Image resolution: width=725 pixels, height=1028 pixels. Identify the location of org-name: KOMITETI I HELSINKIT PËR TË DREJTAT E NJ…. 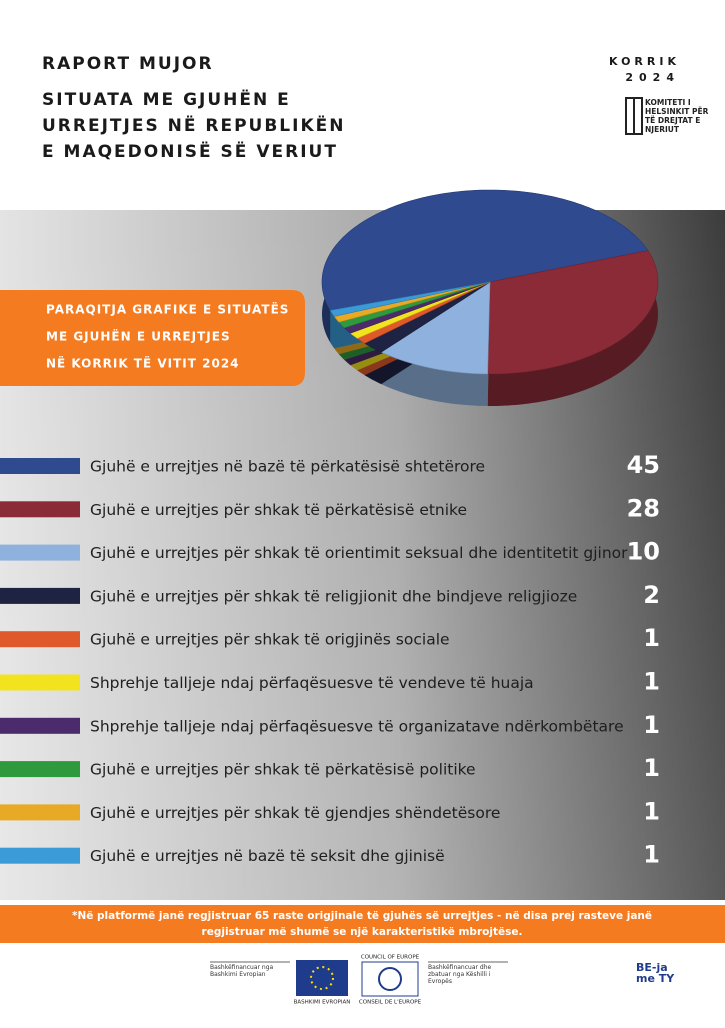
(677, 116).